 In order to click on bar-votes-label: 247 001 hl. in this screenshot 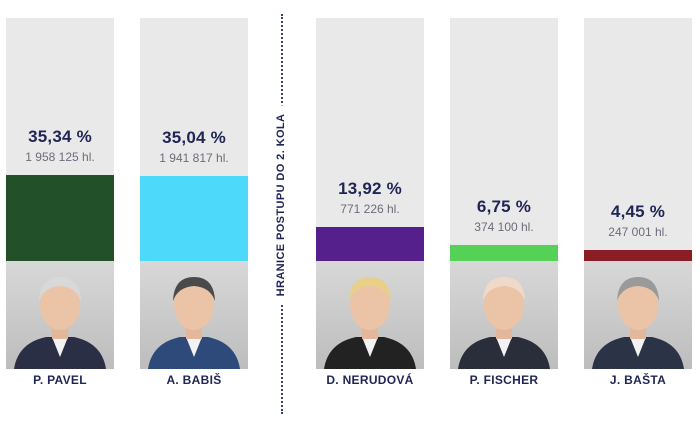, I will do `click(638, 232)`.